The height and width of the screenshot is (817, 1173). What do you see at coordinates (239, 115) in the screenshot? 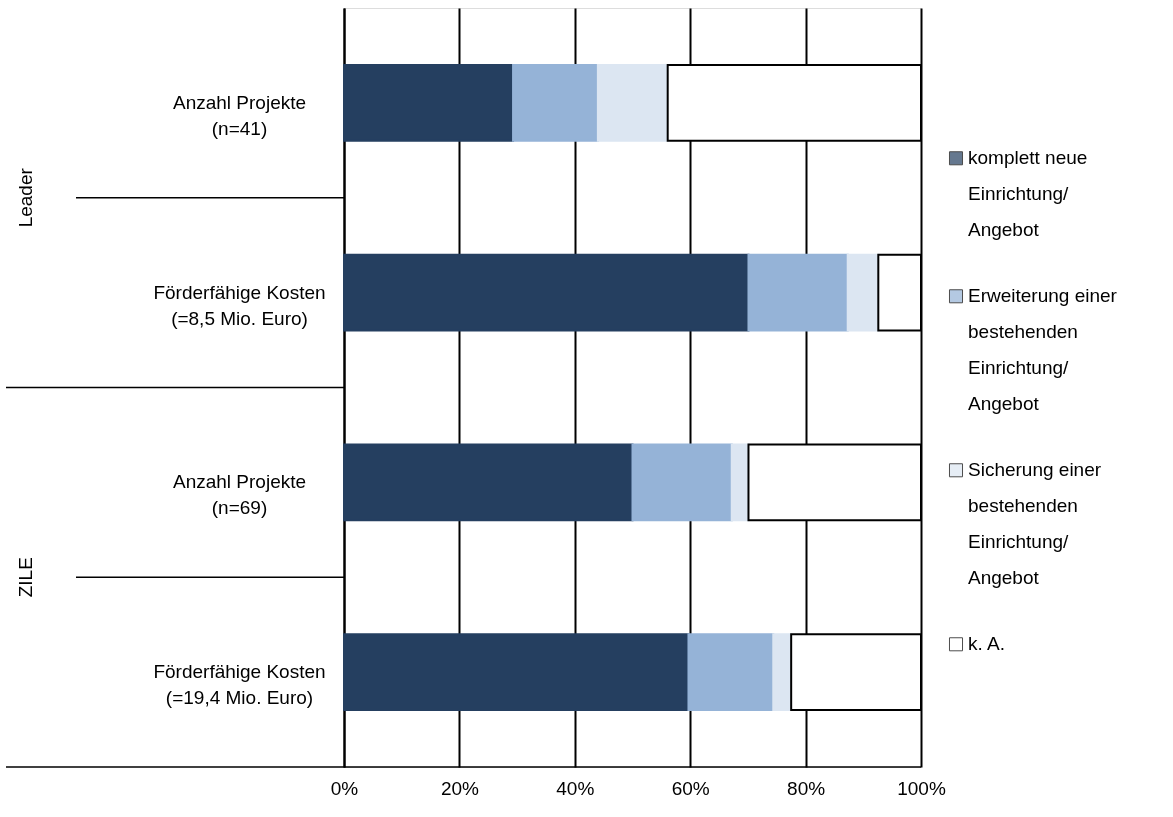
I see `y-tick-label: Anzahl Projekte (n=41)` at bounding box center [239, 115].